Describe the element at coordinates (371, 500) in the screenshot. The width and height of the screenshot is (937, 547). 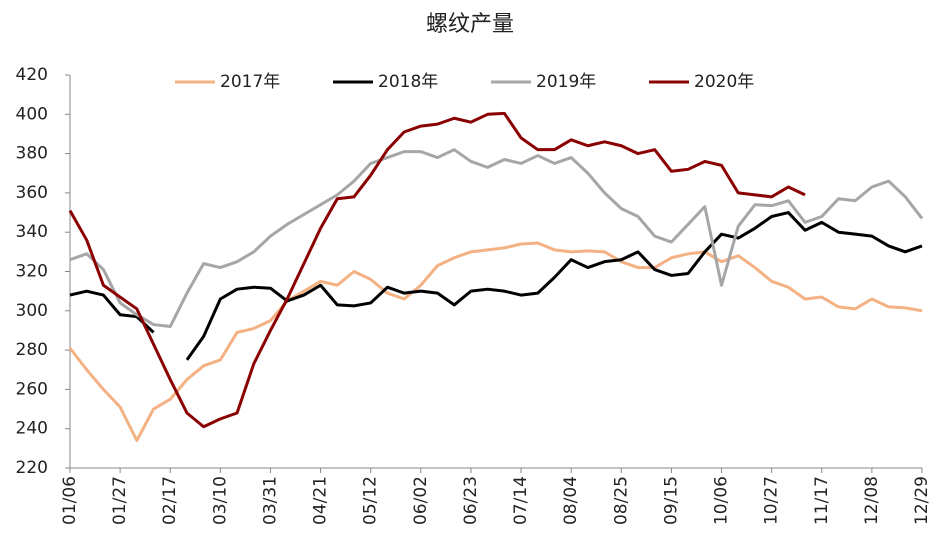
I see `x-tick-label: 05/12` at that location.